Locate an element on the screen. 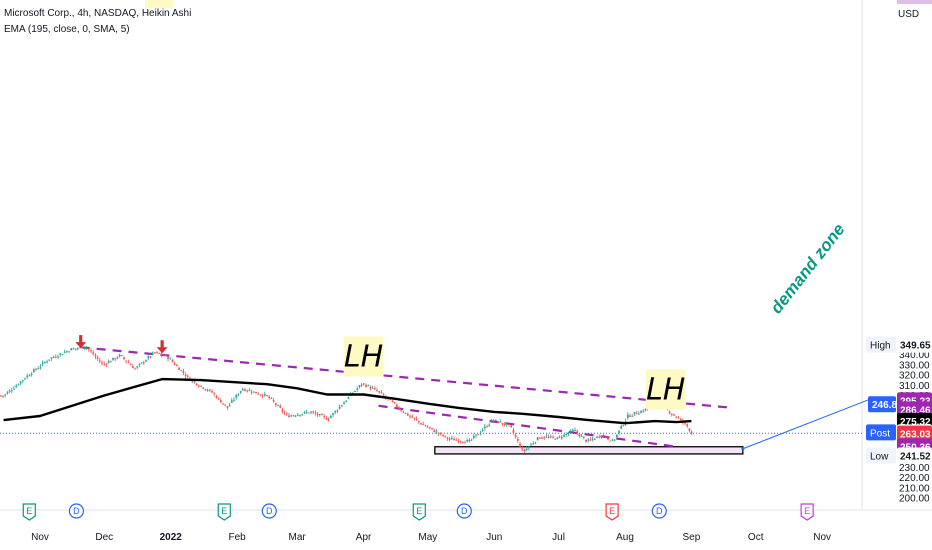 The height and width of the screenshot is (550, 932). earnings-icon-letter: E is located at coordinates (612, 511).